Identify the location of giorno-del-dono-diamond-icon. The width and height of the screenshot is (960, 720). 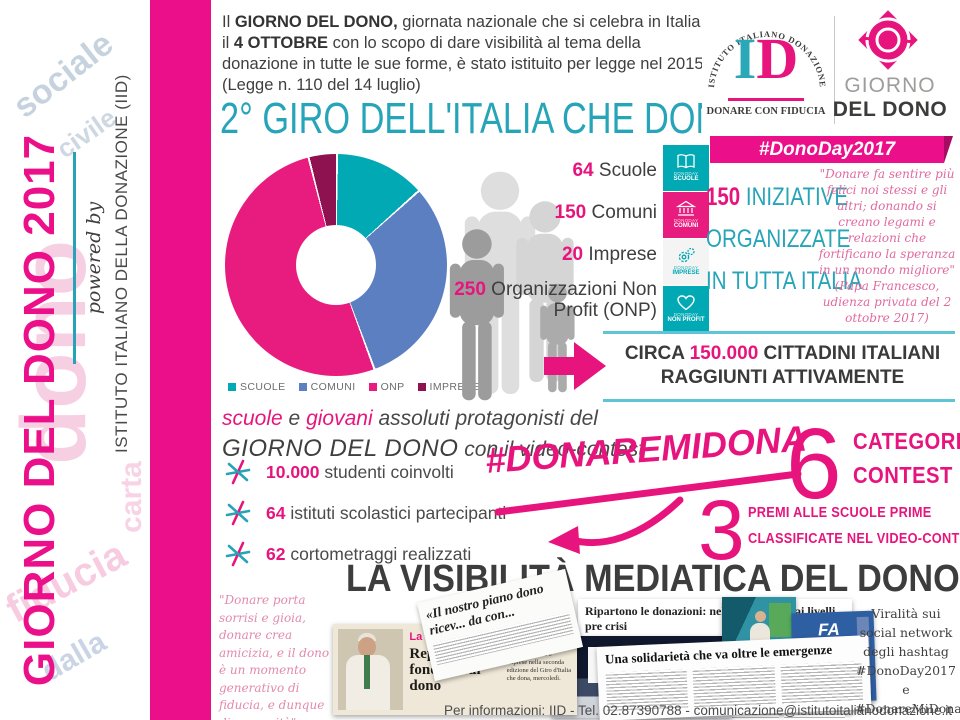
(888, 40).